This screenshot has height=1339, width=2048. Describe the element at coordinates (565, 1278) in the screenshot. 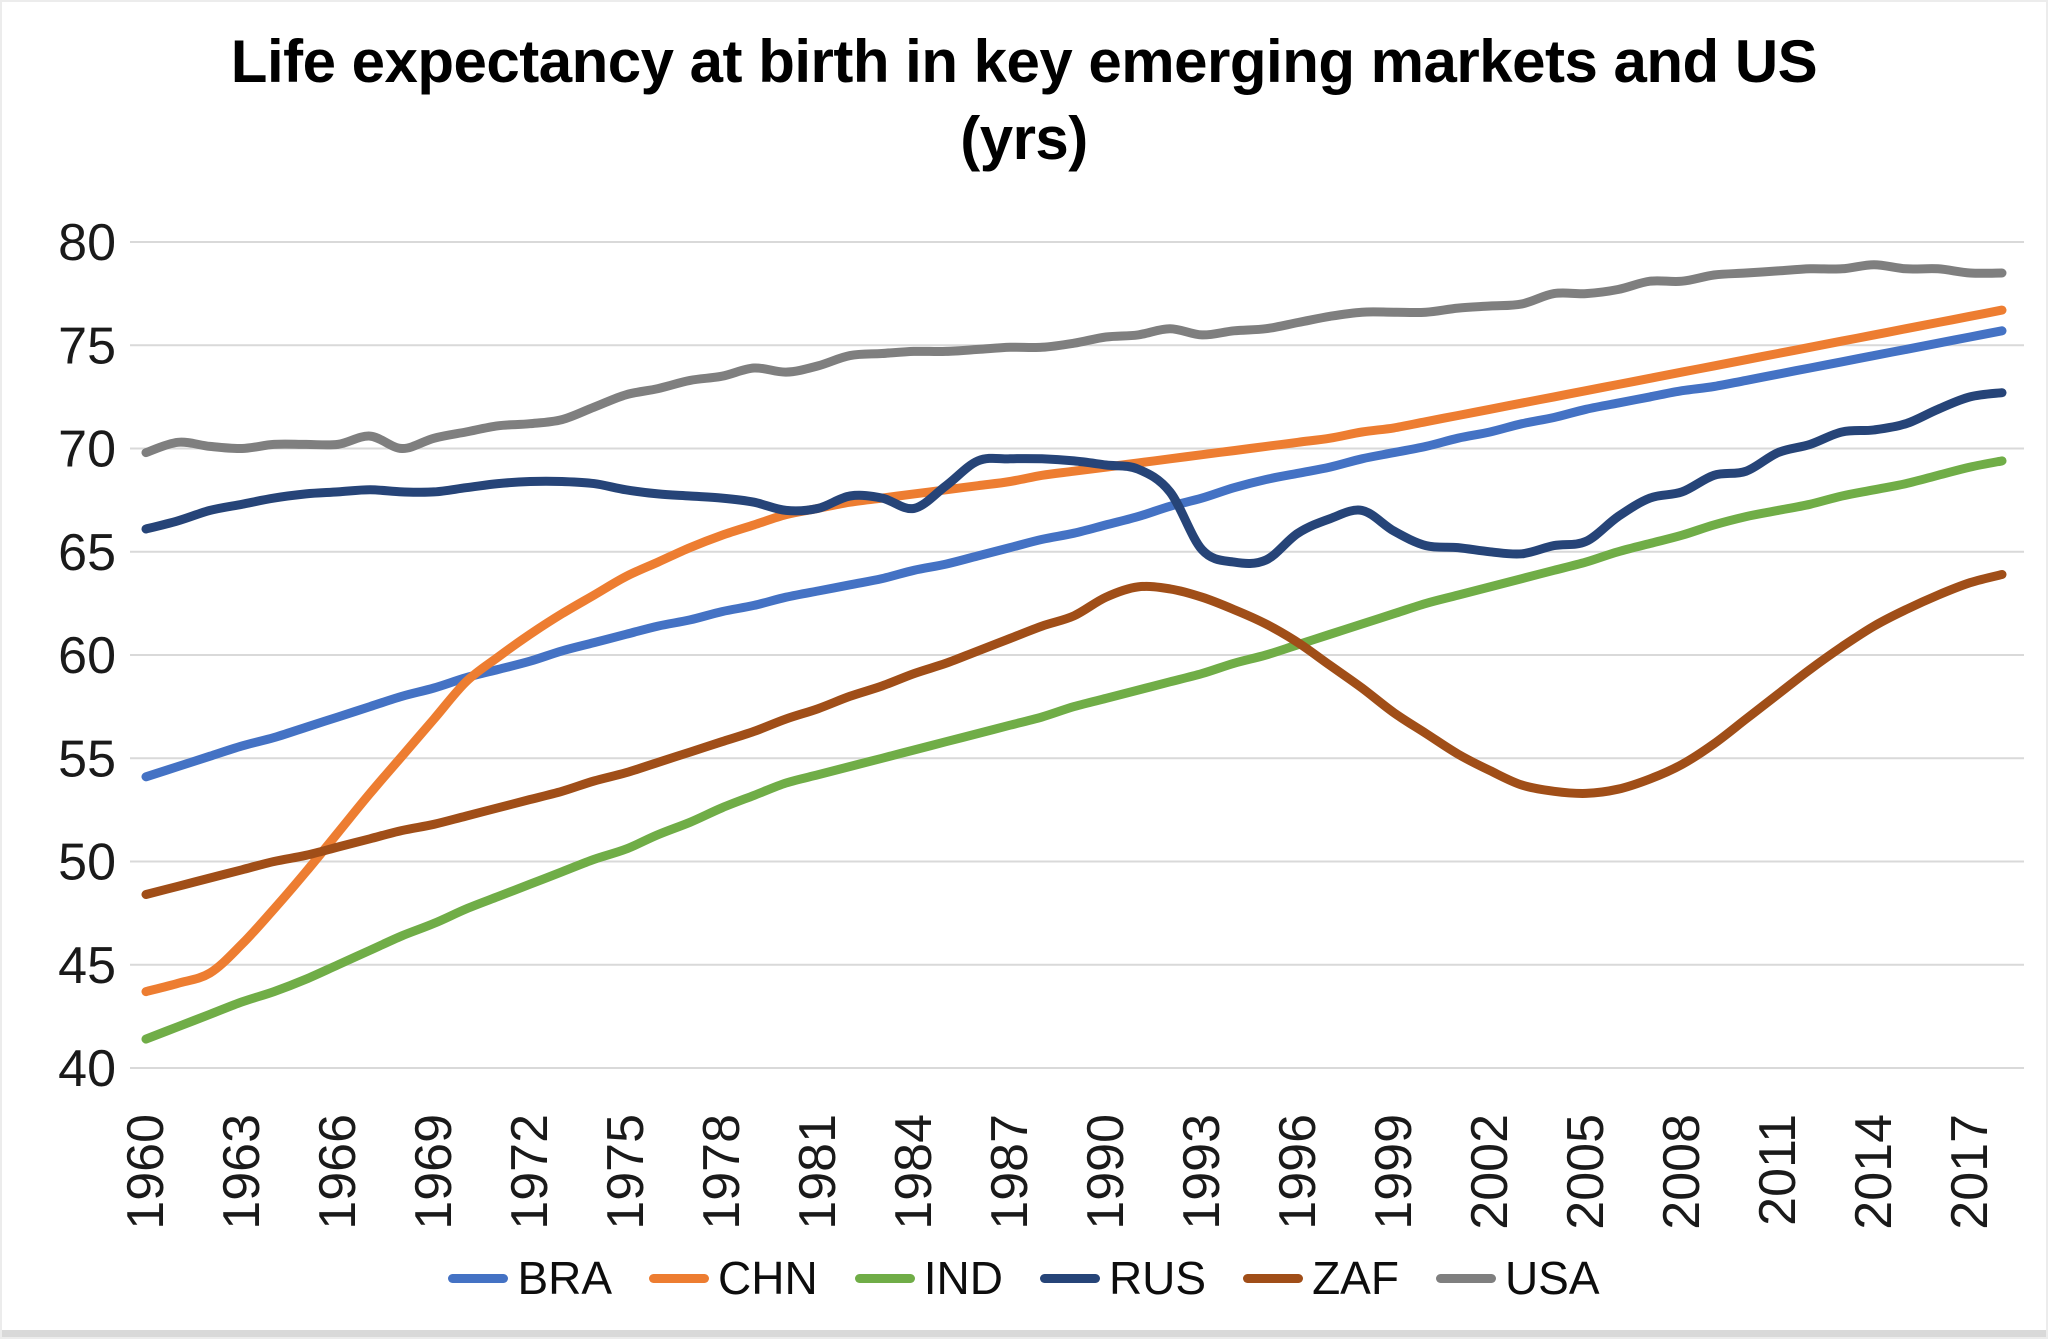

I see `legend-label-bra: BRA` at that location.